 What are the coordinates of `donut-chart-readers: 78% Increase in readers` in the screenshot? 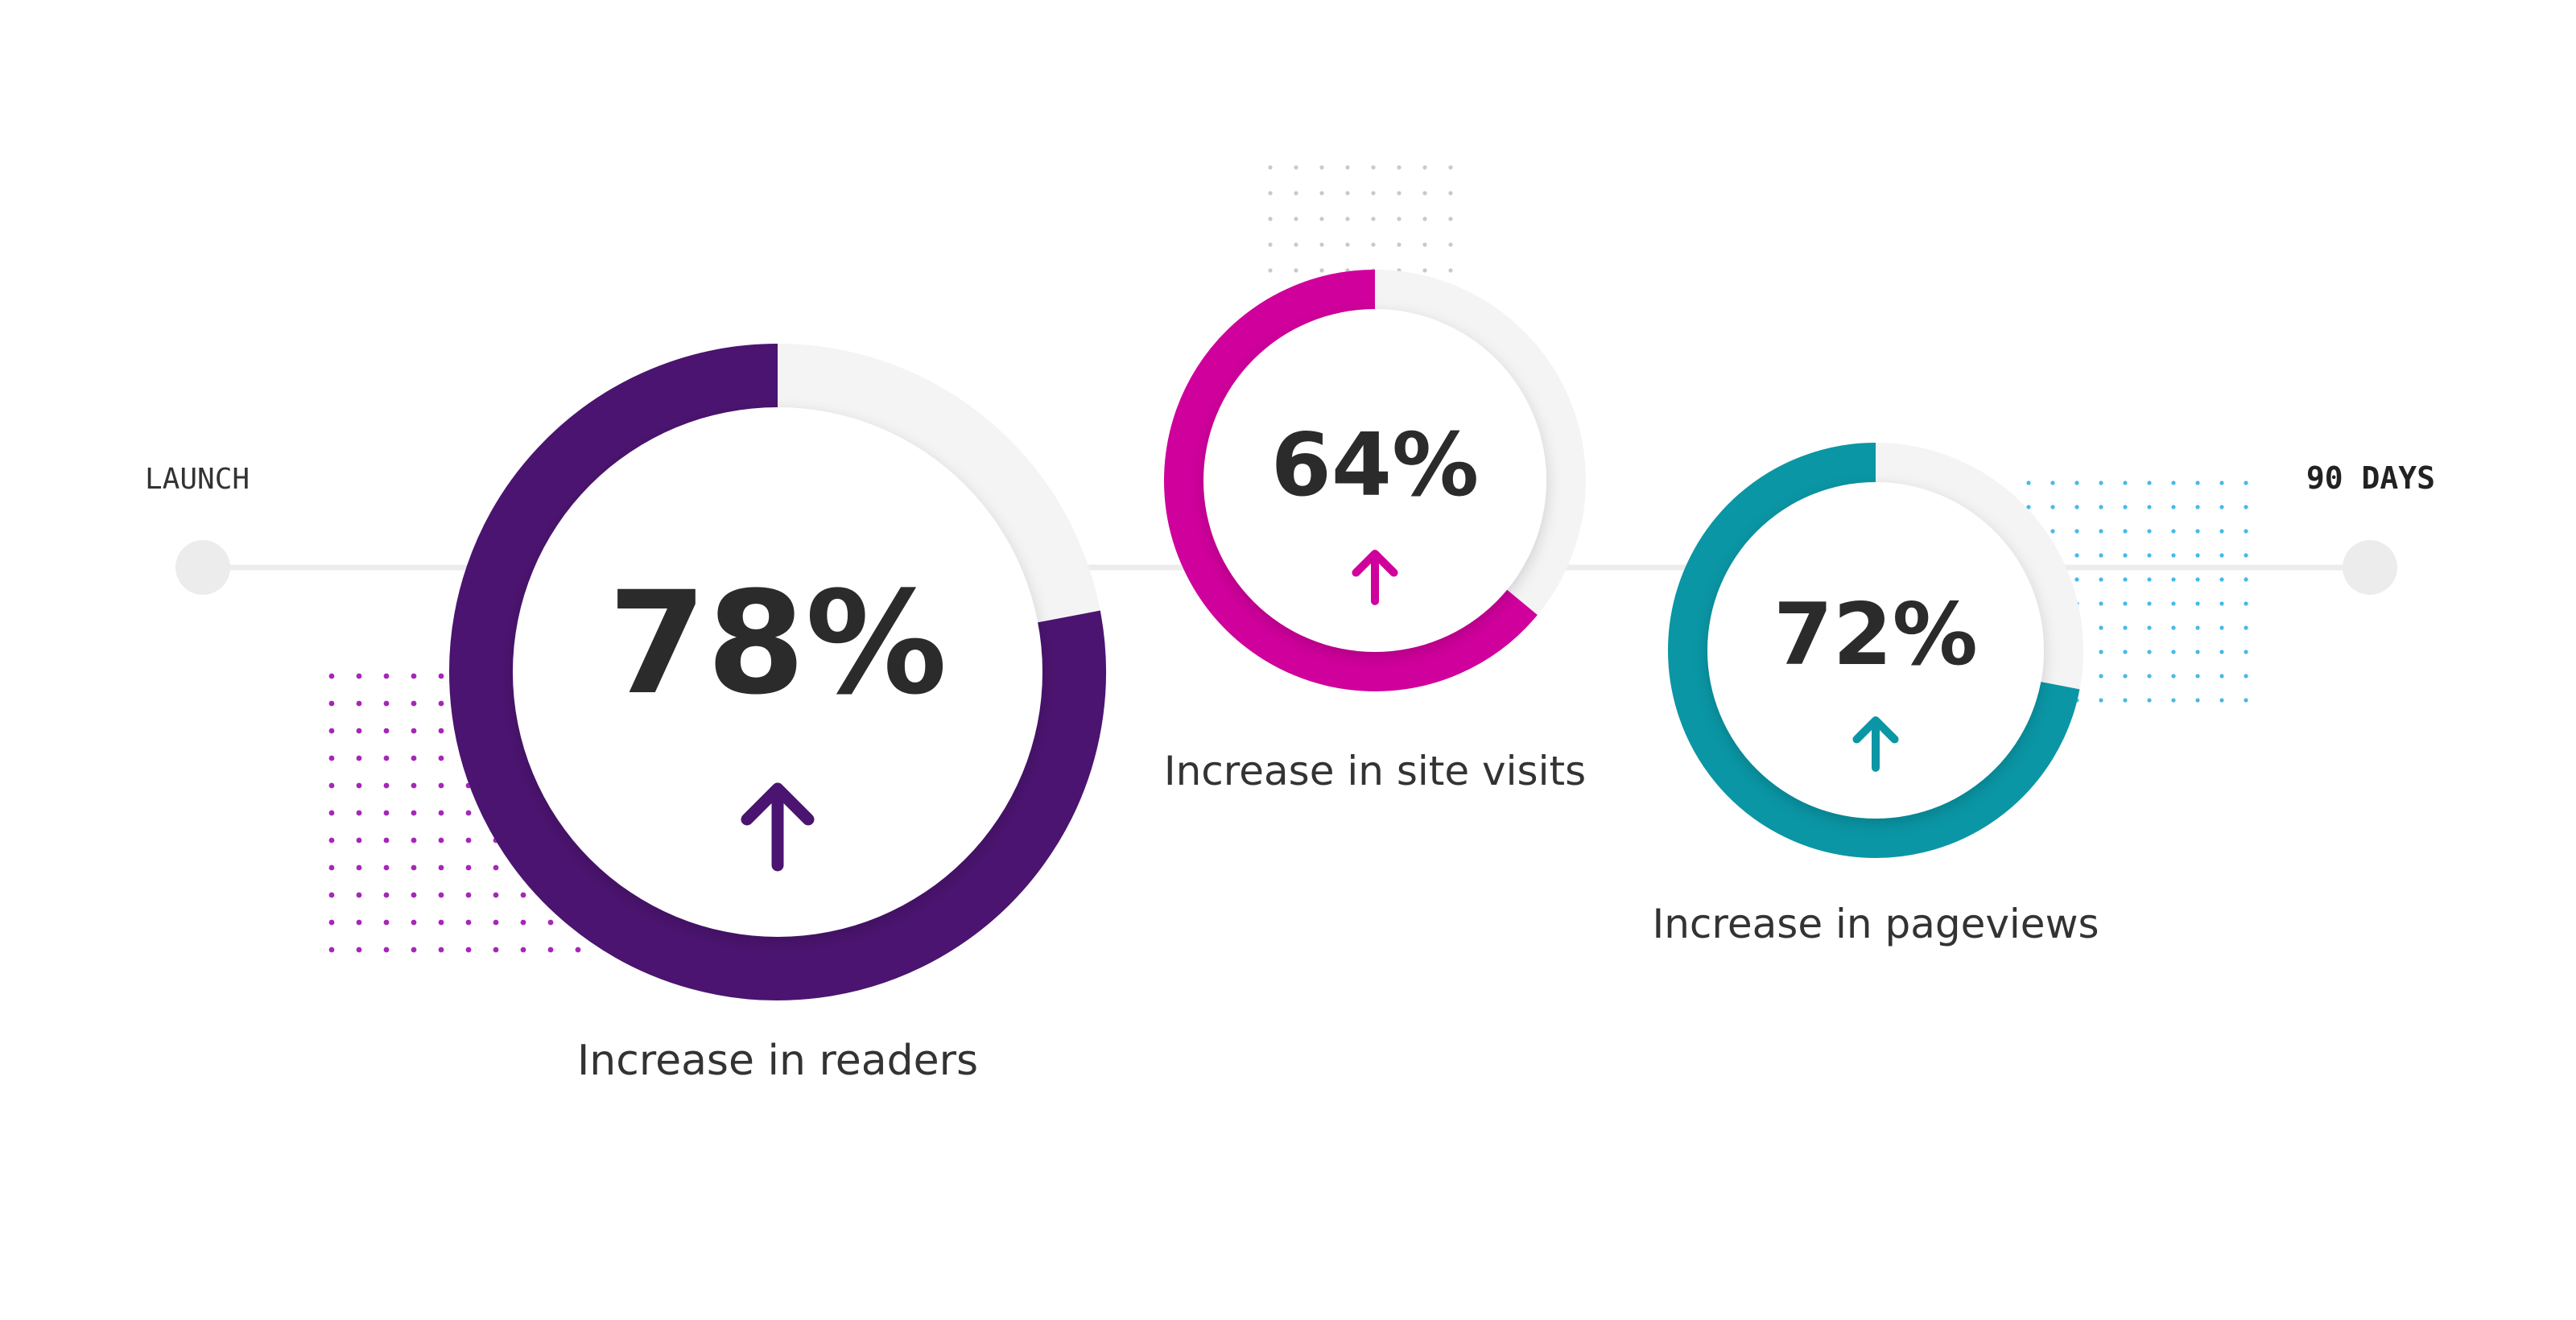 It's located at (777, 715).